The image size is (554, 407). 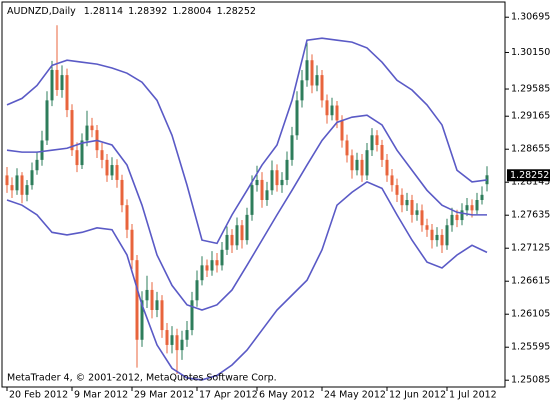 I want to click on x-tick-label: 24 May 2012, so click(x=355, y=395).